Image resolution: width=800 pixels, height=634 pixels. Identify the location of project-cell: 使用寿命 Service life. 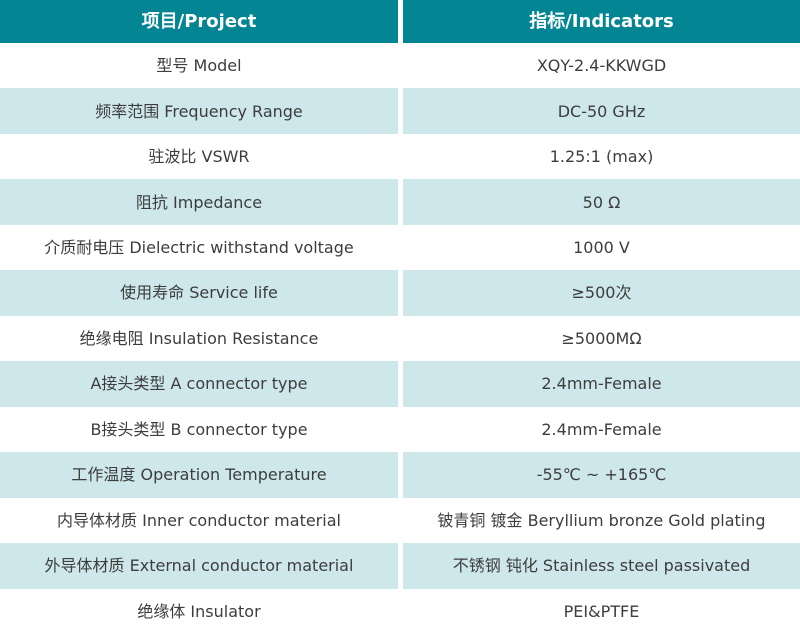
(199, 293).